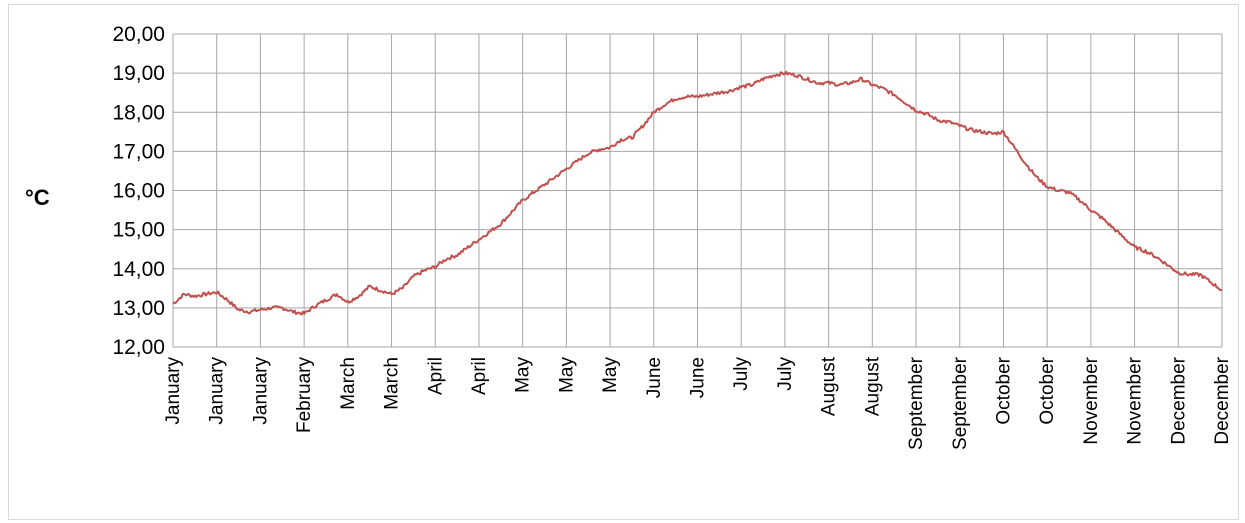  Describe the element at coordinates (138, 73) in the screenshot. I see `y-tick-label: 19,00` at that location.